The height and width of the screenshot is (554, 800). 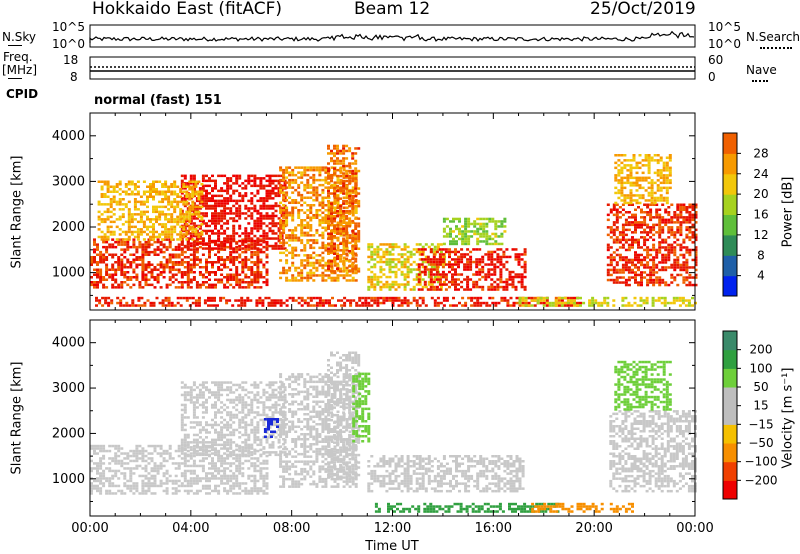 What do you see at coordinates (392, 9) in the screenshot?
I see `beam-label: Beam 12` at bounding box center [392, 9].